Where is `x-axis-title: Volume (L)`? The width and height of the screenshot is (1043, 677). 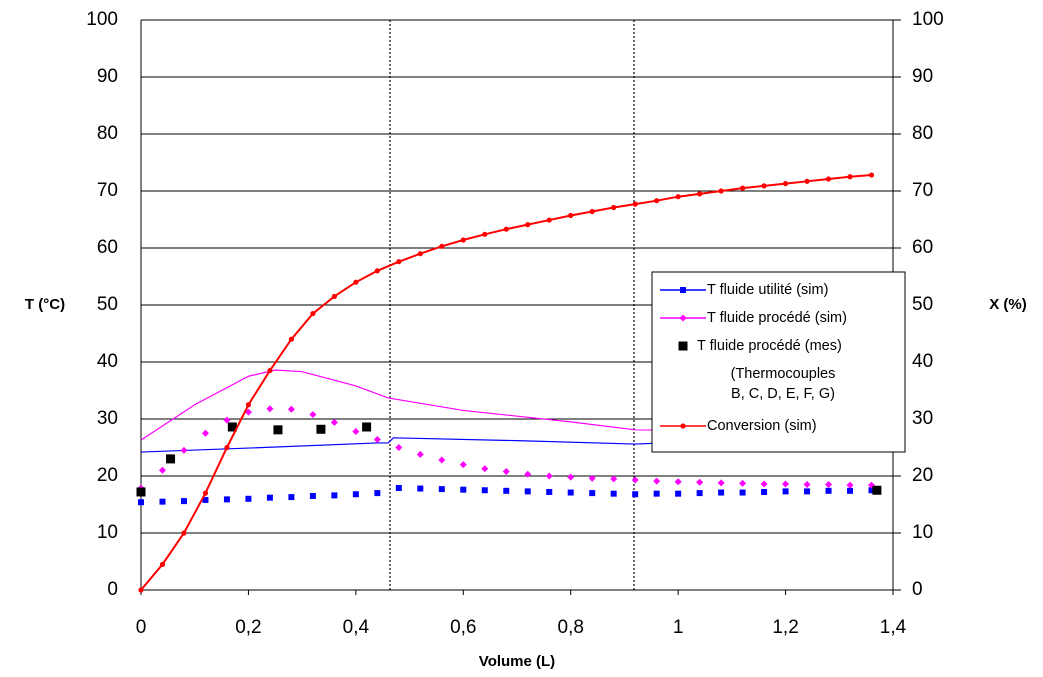
x-axis-title: Volume (L) is located at coordinates (517, 661).